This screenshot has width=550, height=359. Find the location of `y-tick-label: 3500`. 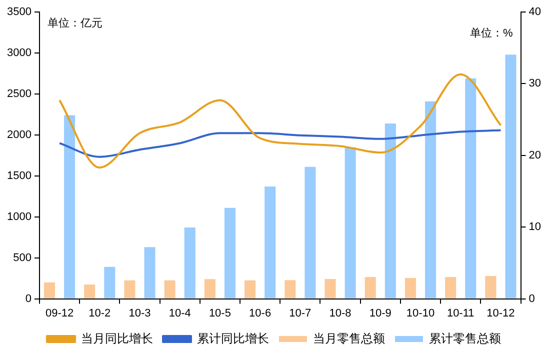

y-tick-label: 3500 is located at coordinates (19, 12).